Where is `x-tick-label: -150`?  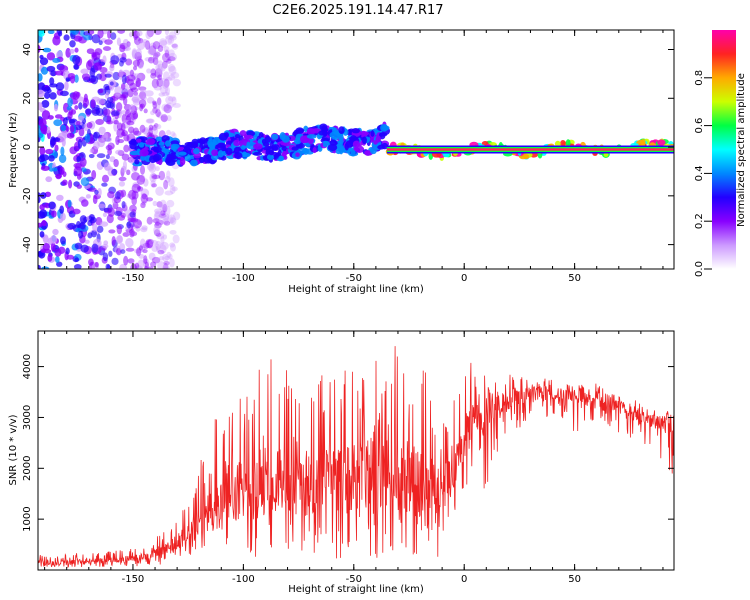 x-tick-label: -150 is located at coordinates (133, 278).